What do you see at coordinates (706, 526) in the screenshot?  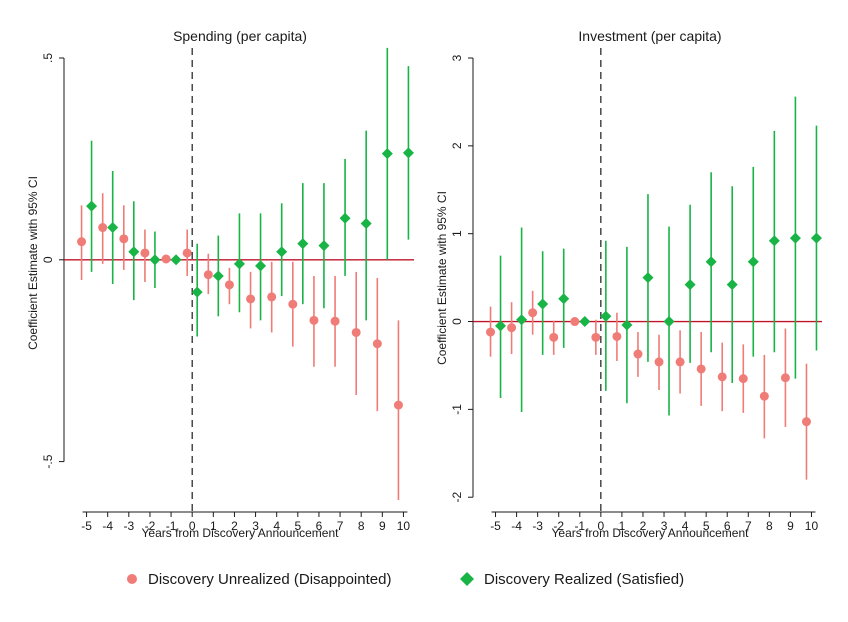 I see `investment-x-tick-label: 5` at bounding box center [706, 526].